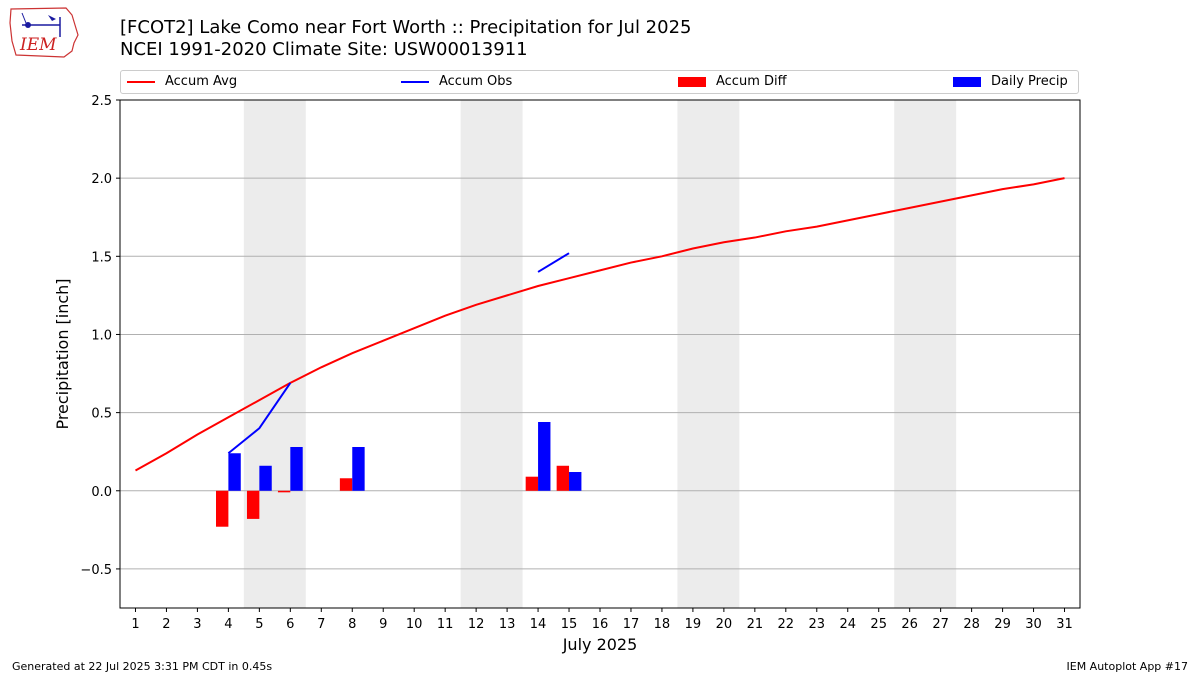 The height and width of the screenshot is (675, 1200). Describe the element at coordinates (101, 101) in the screenshot. I see `y-tick-label: 2.5` at that location.